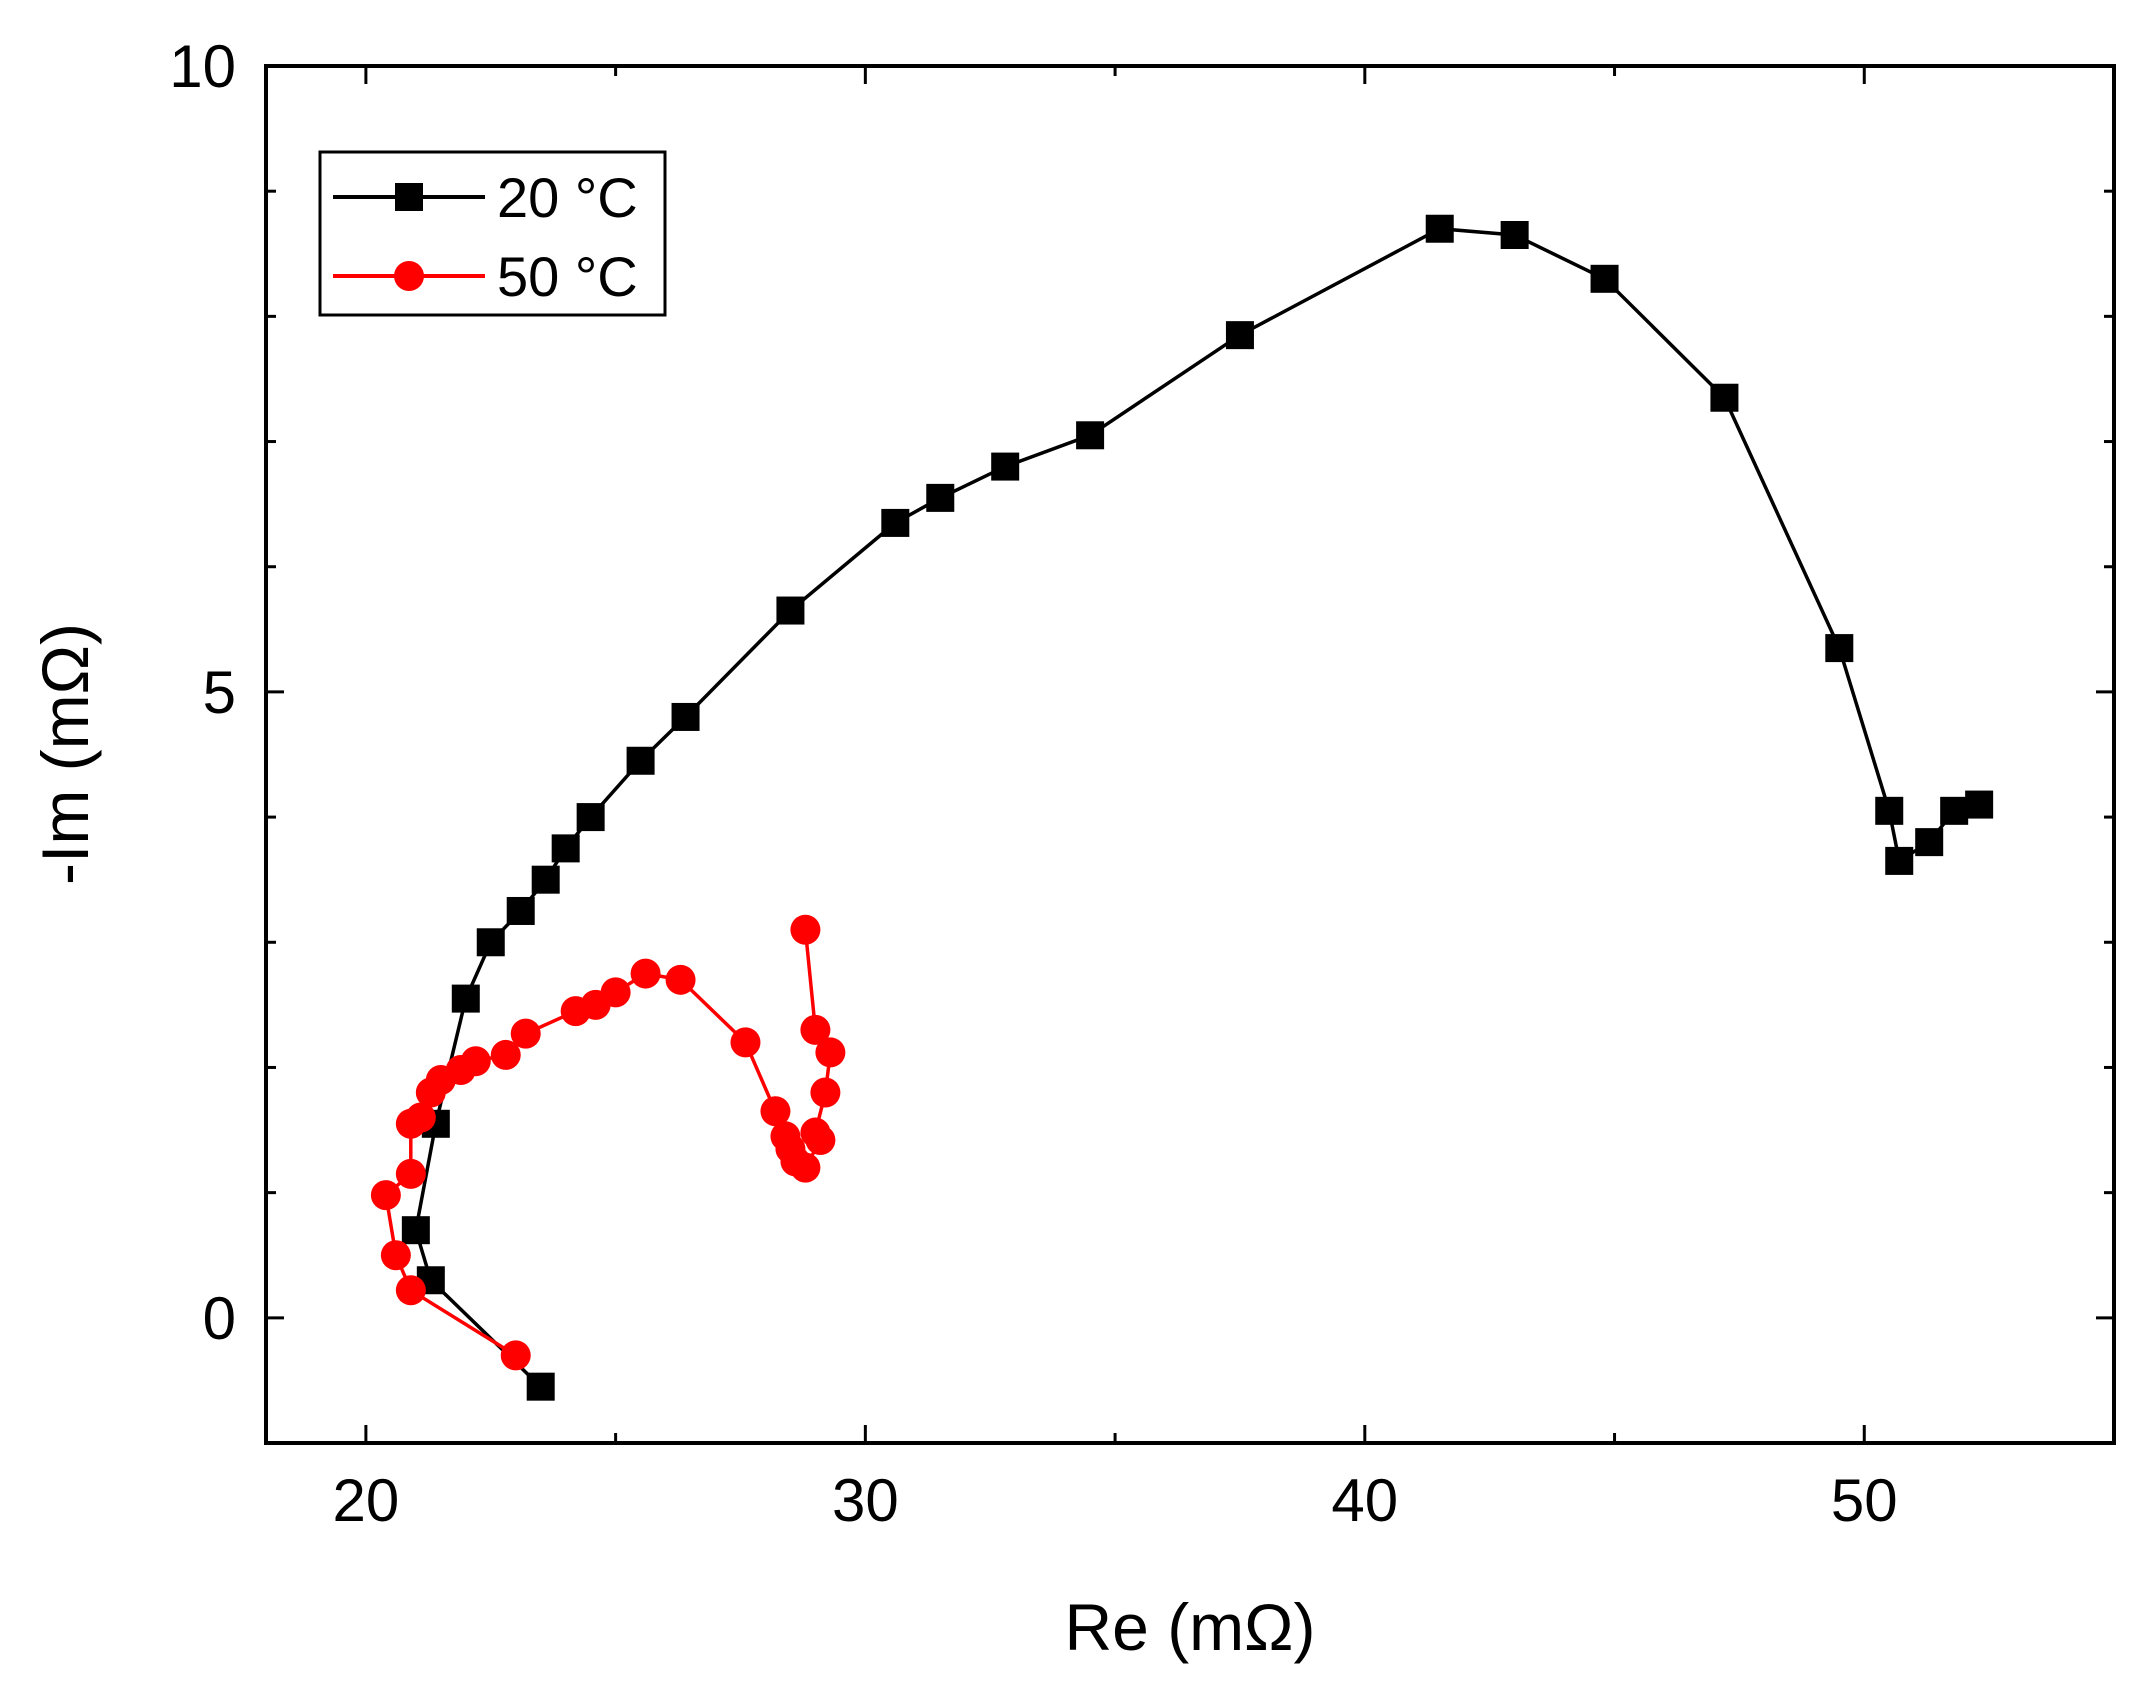 This screenshot has width=2147, height=1692. I want to click on y-tick-label: 0, so click(219, 1318).